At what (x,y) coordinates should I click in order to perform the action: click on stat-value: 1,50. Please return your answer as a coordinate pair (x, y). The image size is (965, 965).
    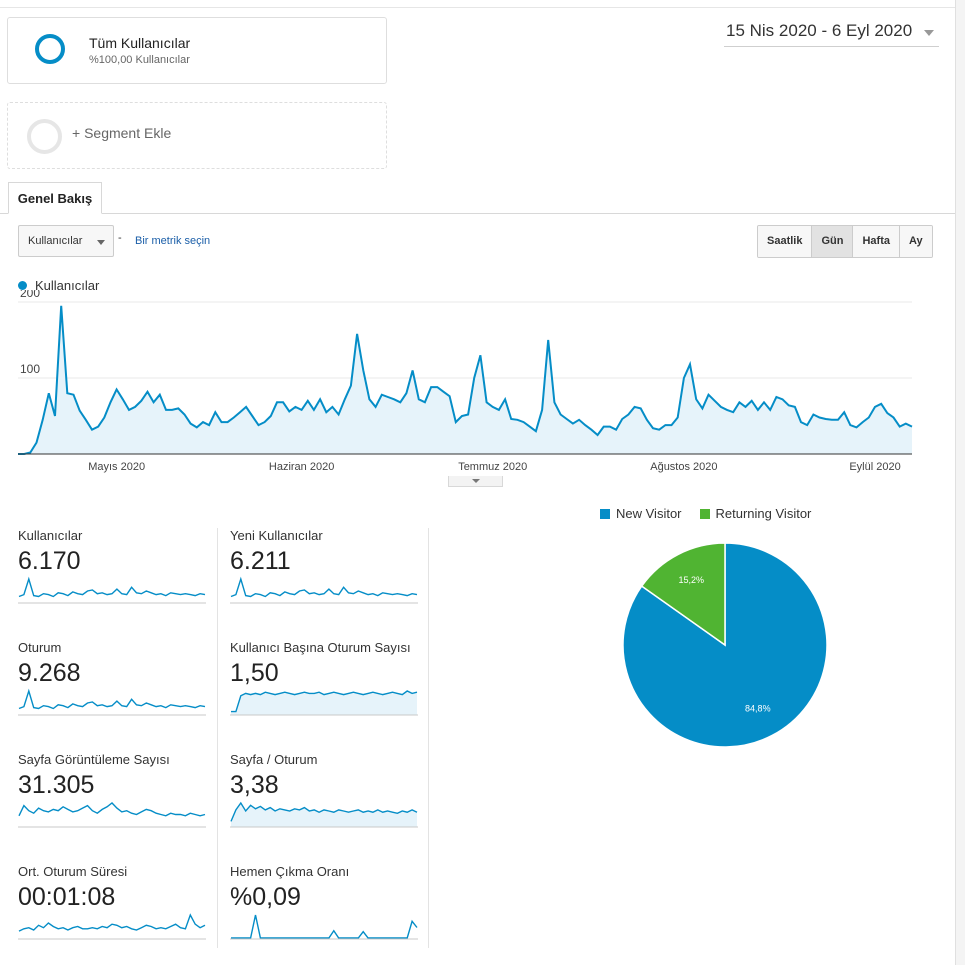
    Looking at the image, I should click on (254, 673).